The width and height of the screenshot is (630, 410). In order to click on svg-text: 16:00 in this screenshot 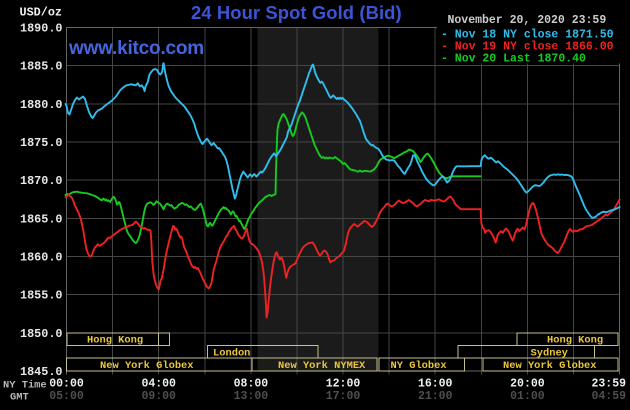, I will do `click(435, 383)`.